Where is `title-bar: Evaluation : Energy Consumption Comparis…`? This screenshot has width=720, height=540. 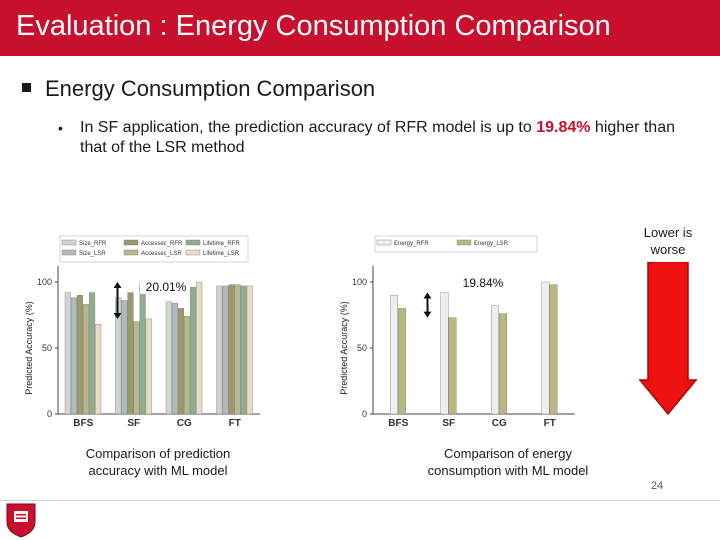 title-bar: Evaluation : Energy Consumption Comparis… is located at coordinates (360, 28).